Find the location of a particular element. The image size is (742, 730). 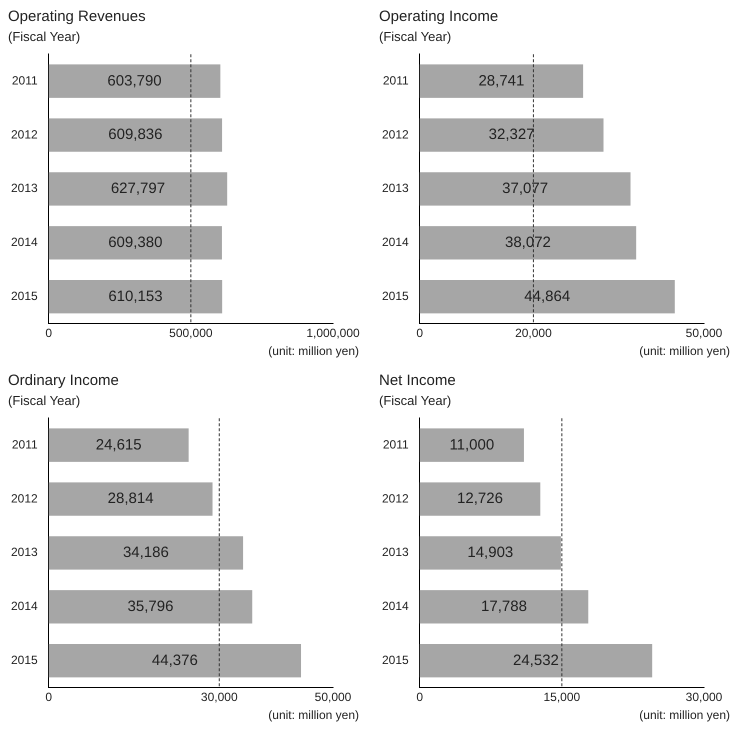

data-label: 44,864 is located at coordinates (547, 296).